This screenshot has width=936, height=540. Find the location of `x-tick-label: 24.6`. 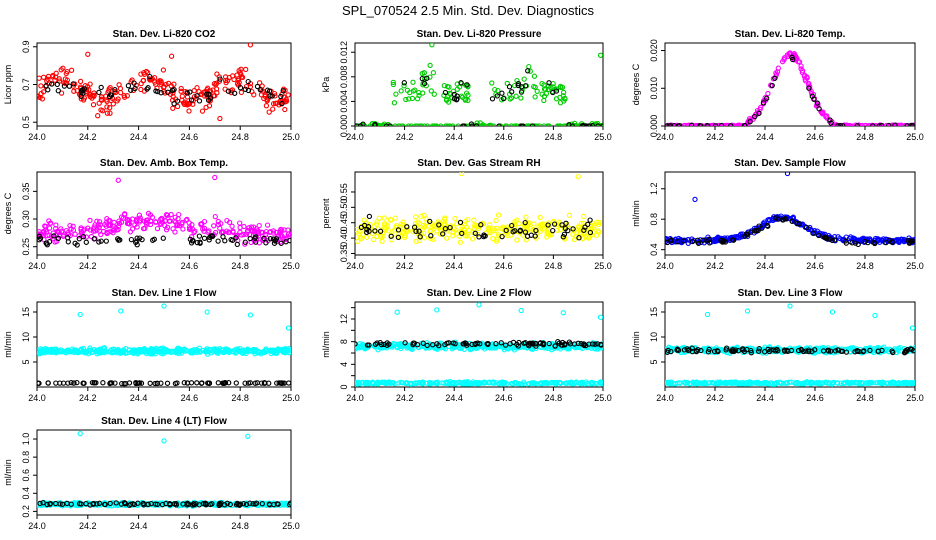

x-tick-label: 24.6 is located at coordinates (504, 266).